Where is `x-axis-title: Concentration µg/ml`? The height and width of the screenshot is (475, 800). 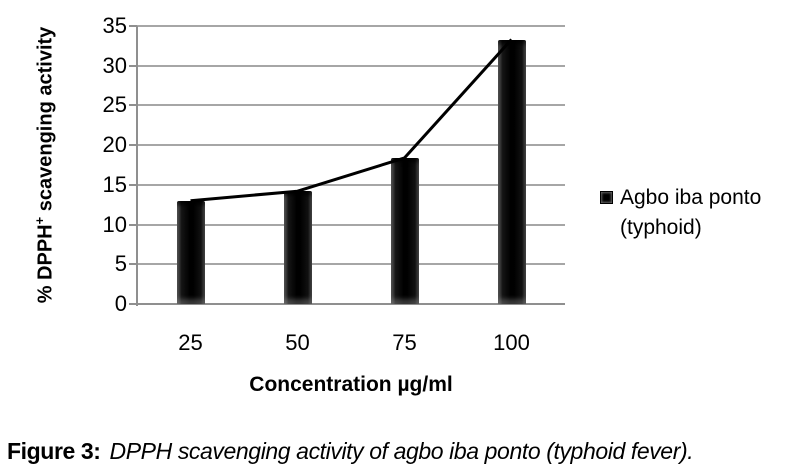
x-axis-title: Concentration µg/ml is located at coordinates (351, 384).